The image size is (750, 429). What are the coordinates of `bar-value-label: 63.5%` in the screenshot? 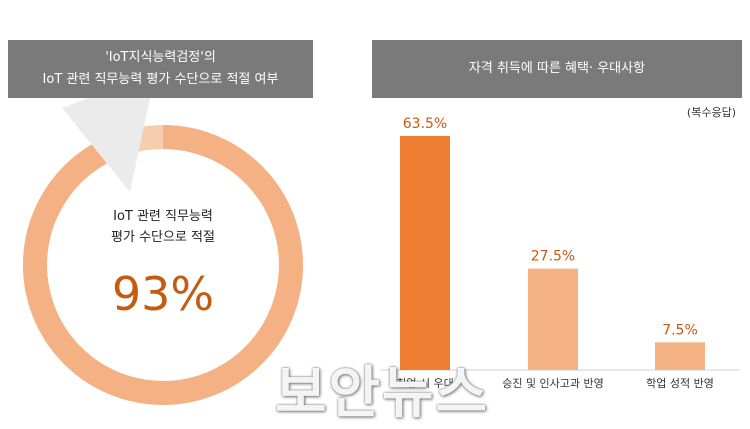 It's located at (425, 124).